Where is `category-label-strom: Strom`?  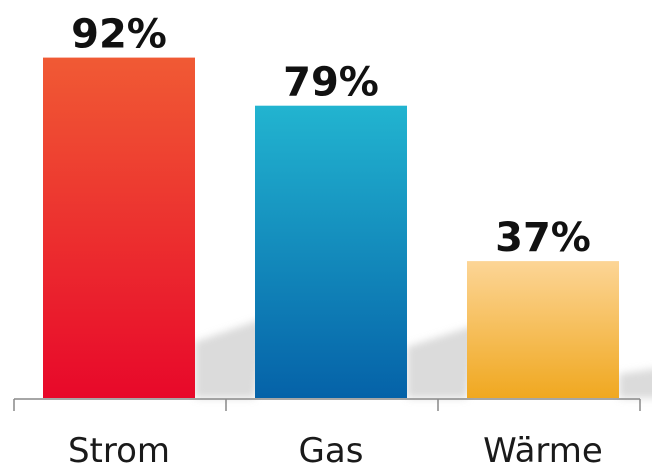 category-label-strom: Strom is located at coordinates (119, 450).